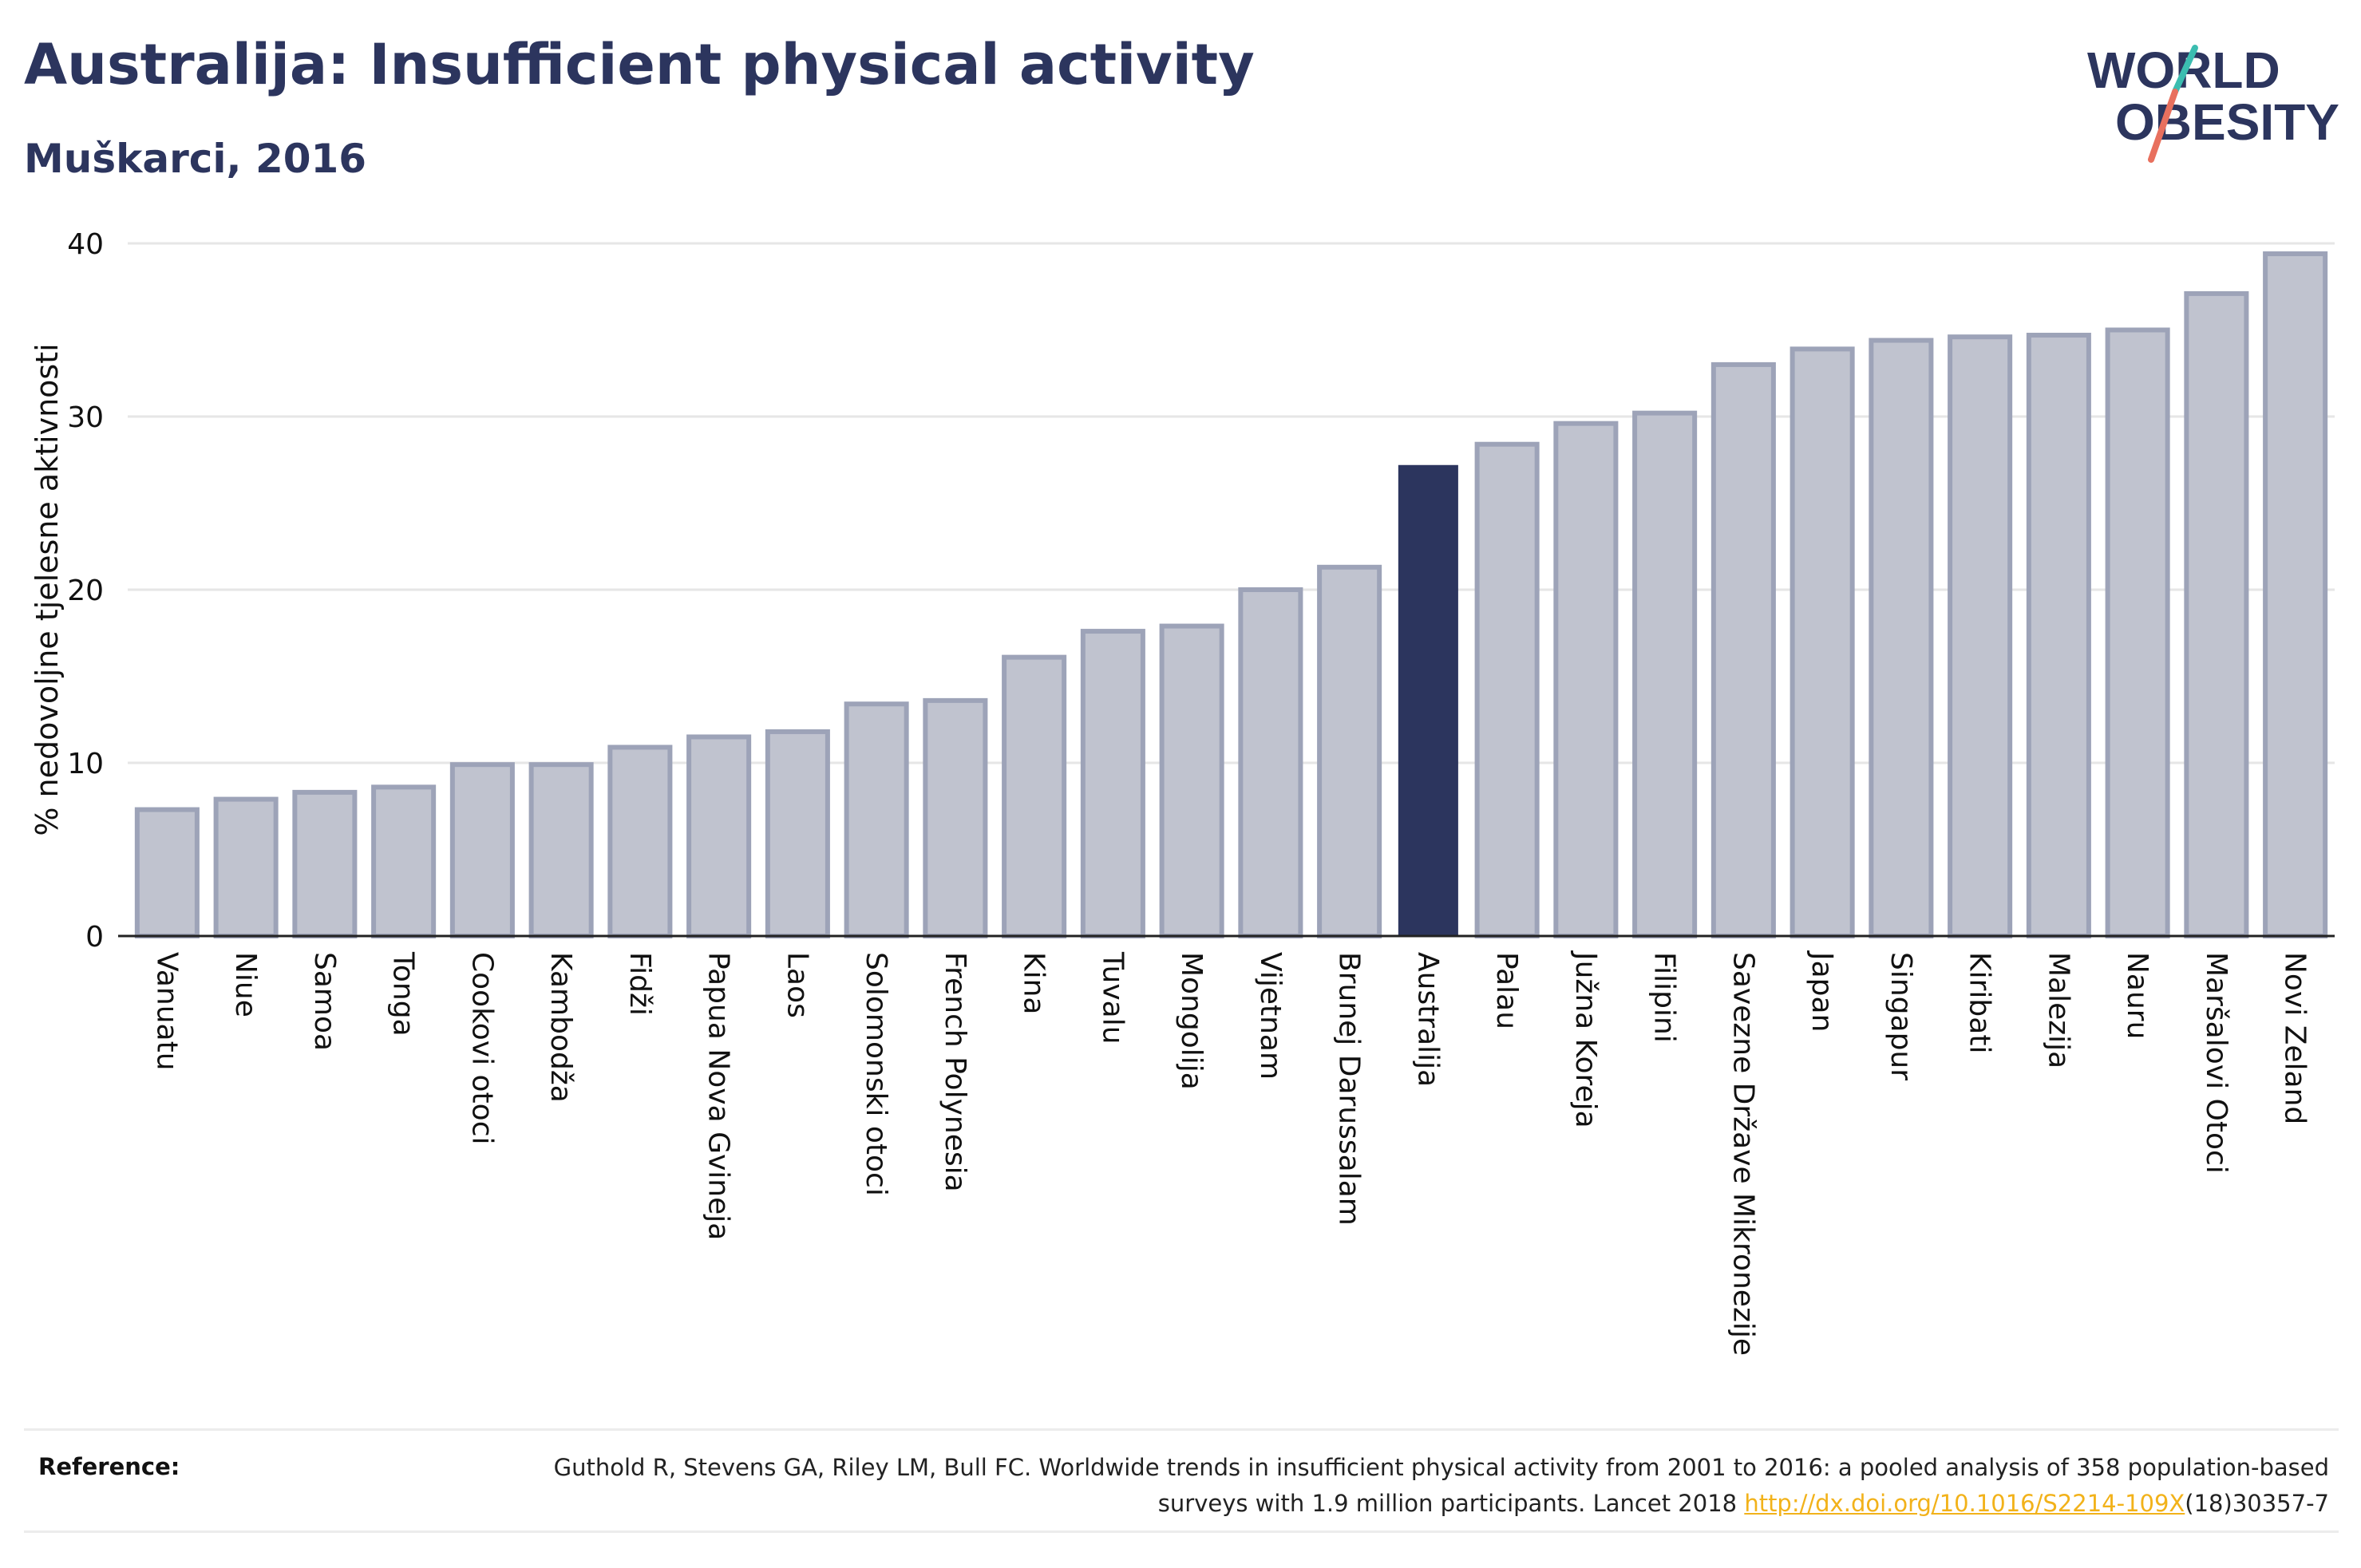 This screenshot has width=2361, height=1568. I want to click on x-tick-label: Savezne Države Mikronezije, so click(1742, 1154).